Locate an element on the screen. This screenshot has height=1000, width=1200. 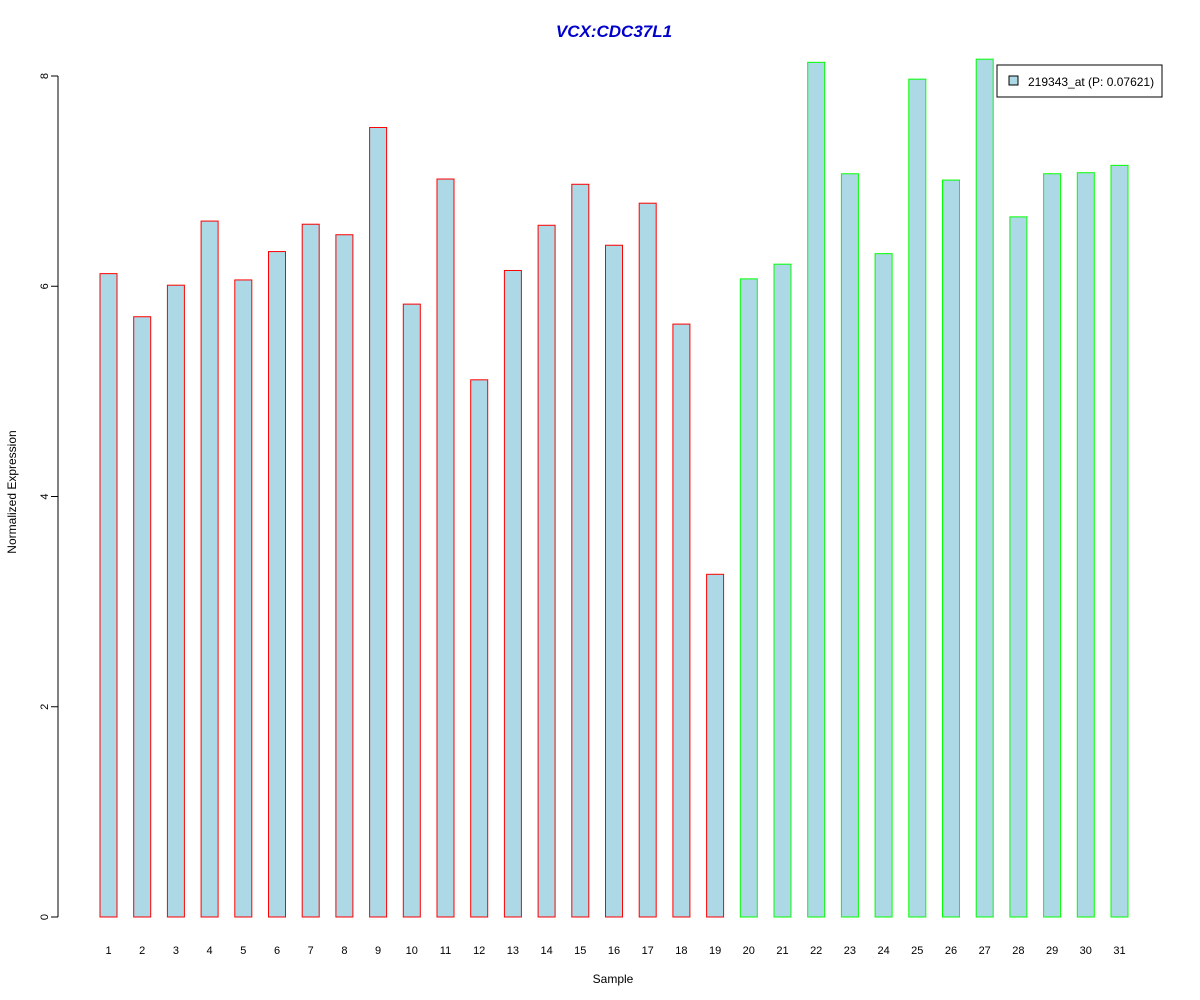
x-tick-label: 31 is located at coordinates (1119, 951).